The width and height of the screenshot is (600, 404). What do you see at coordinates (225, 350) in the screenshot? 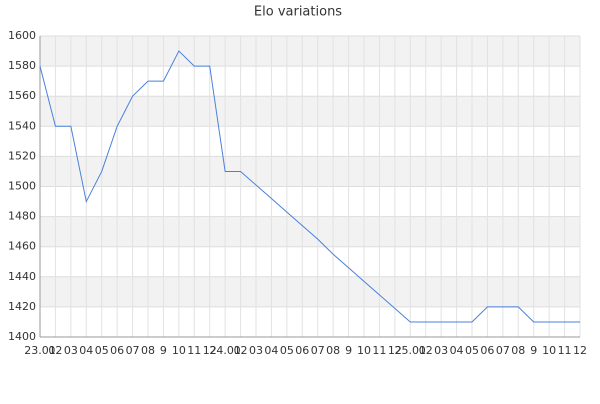
I see `x-tick-label: 24.01` at bounding box center [225, 350].